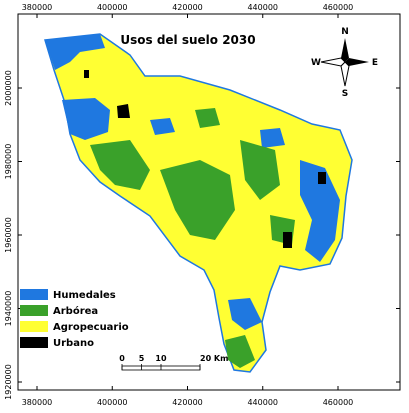  I want to click on y-label: 1960000, so click(8, 235).